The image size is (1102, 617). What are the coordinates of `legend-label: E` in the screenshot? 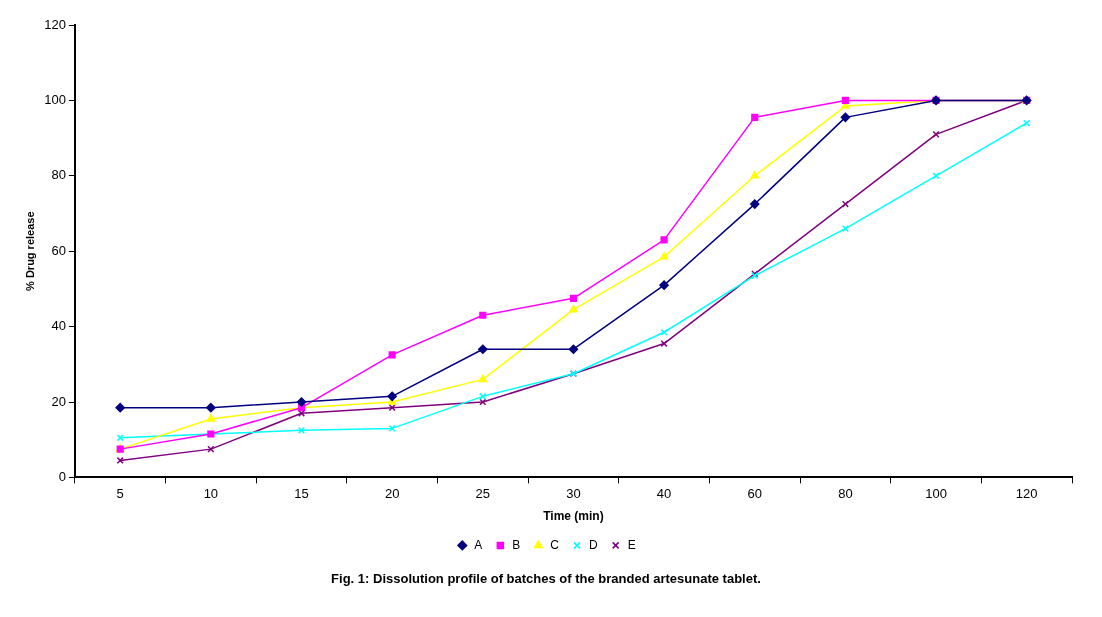 It's located at (631, 544).